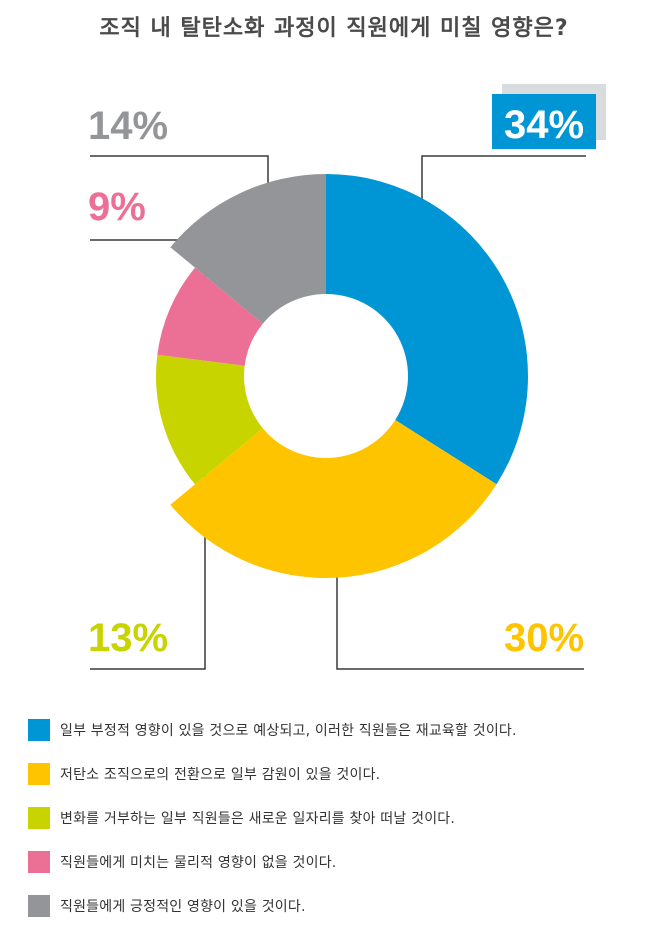  I want to click on legend-label: 직원들에게 미치는 물리적 영향이 없을 것이다., so click(198, 863).